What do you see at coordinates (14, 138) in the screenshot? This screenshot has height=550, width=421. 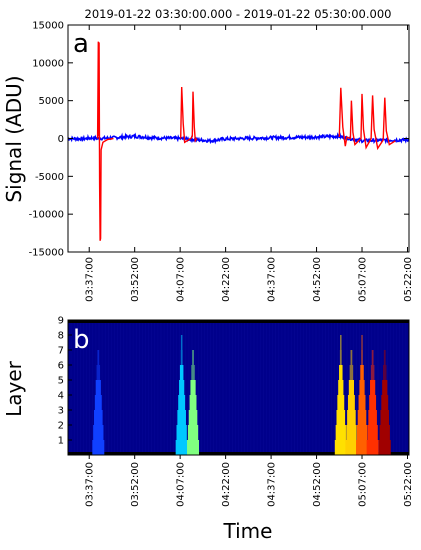 I see `chart-a-ylabel: Signal (ADU)` at bounding box center [14, 138].